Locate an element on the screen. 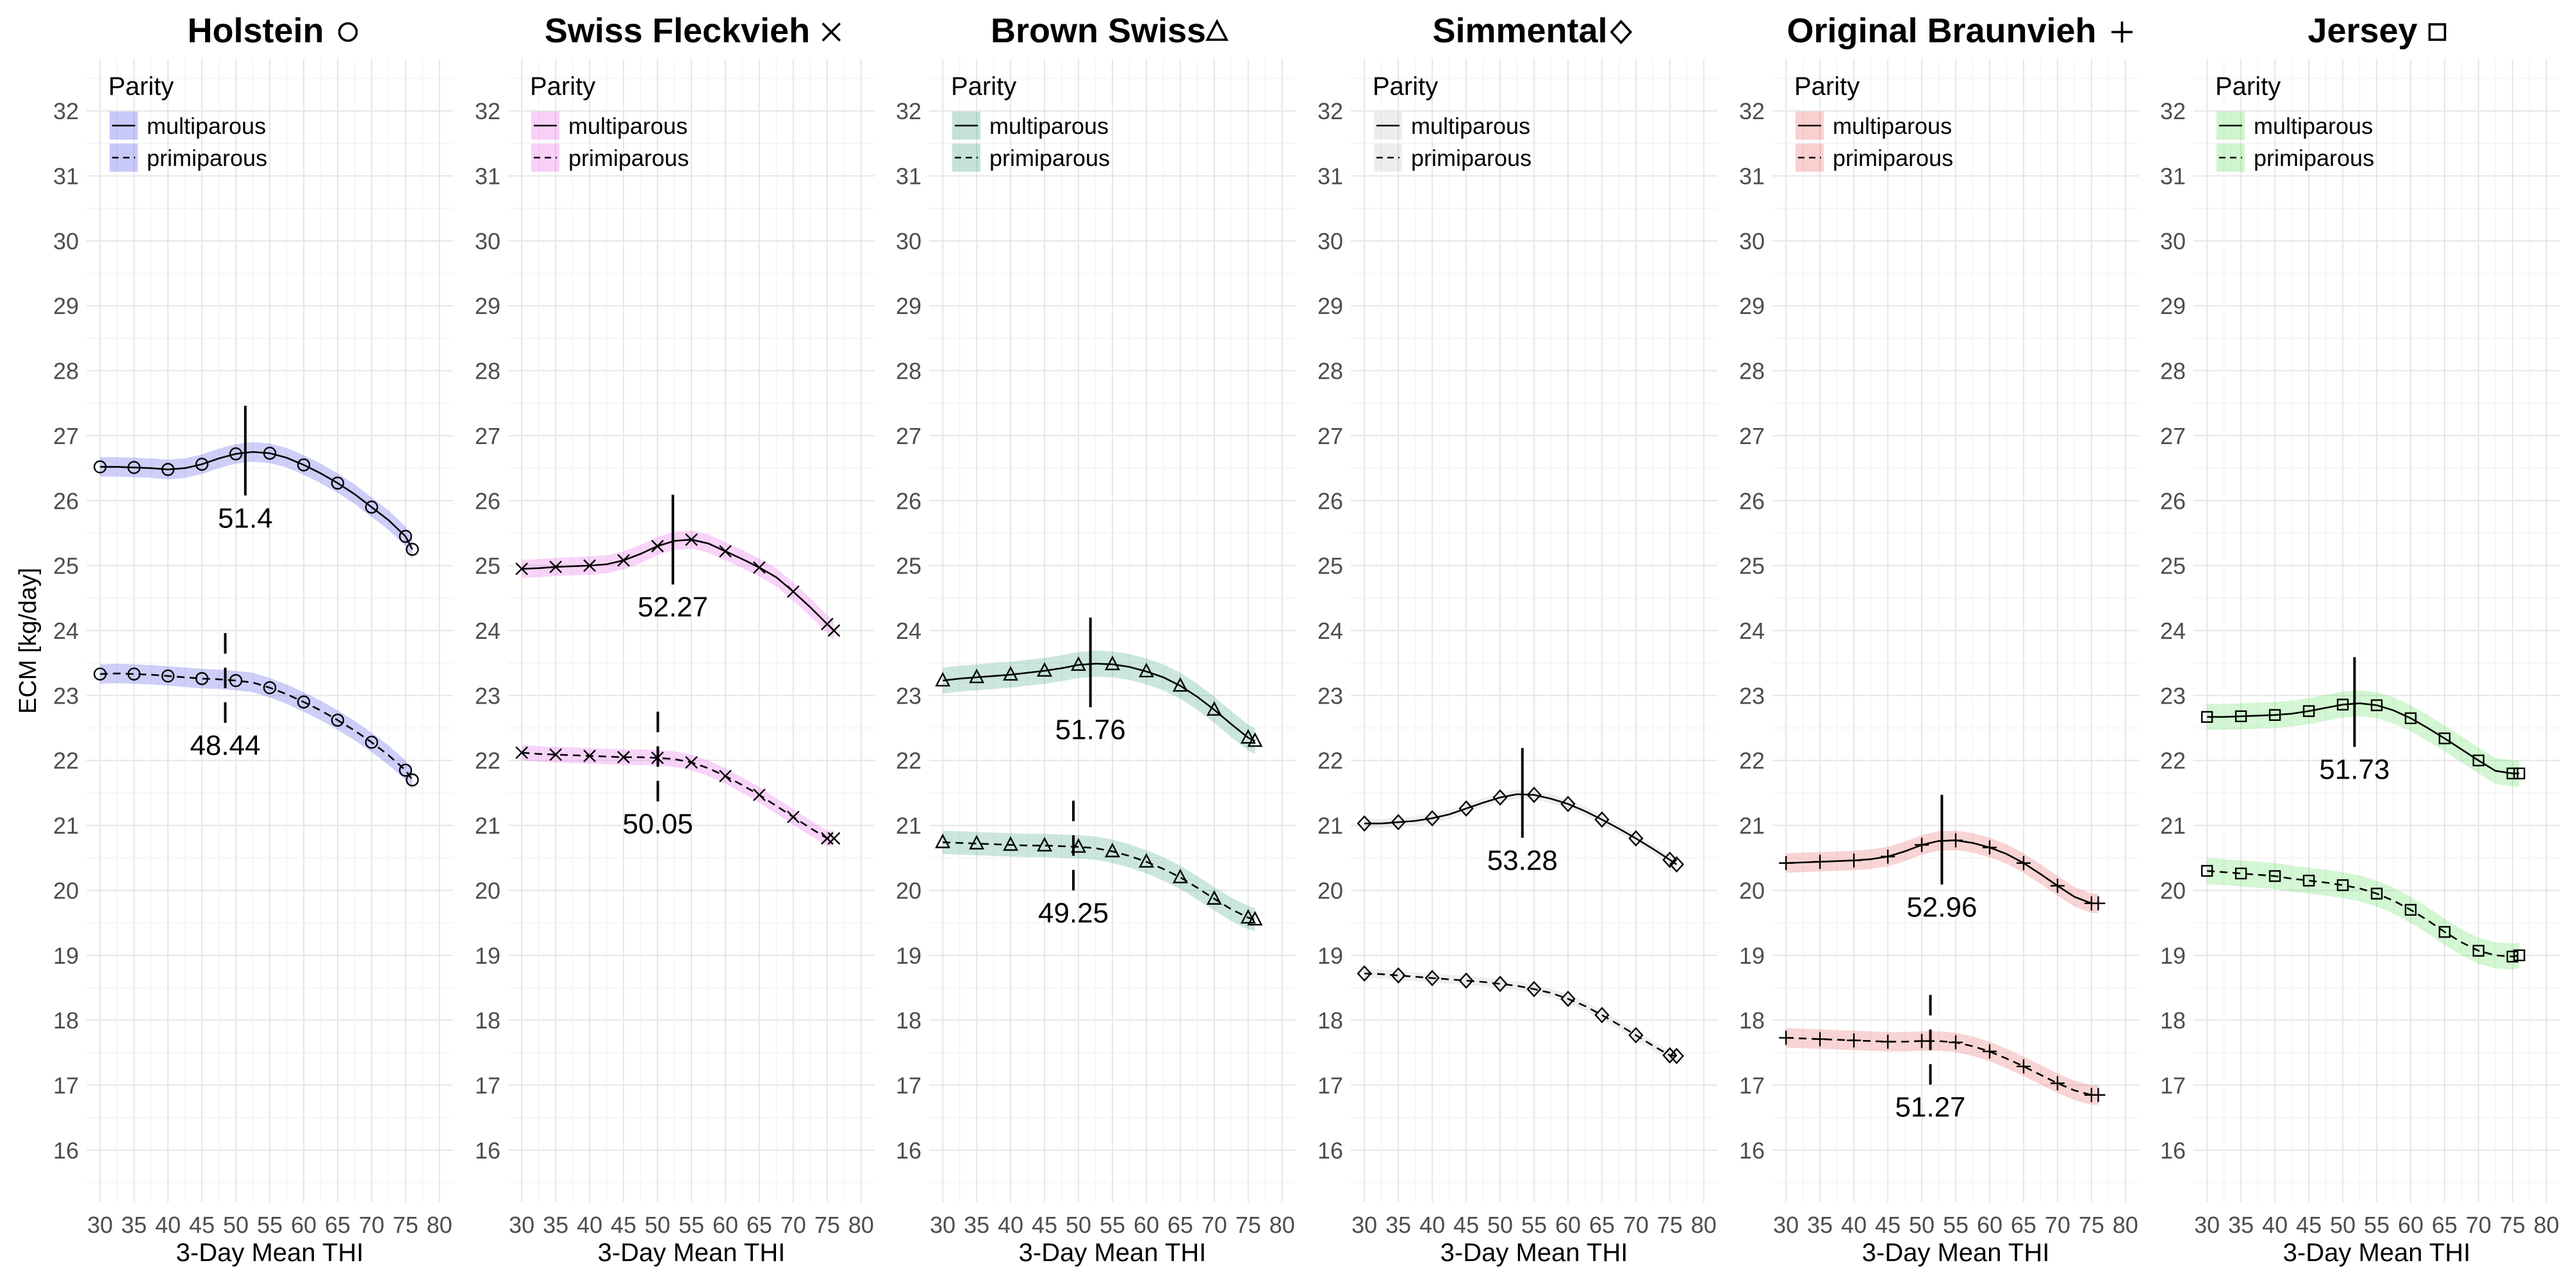 This screenshot has height=1288, width=2576. x-tick-label: 80 is located at coordinates (1282, 1225).